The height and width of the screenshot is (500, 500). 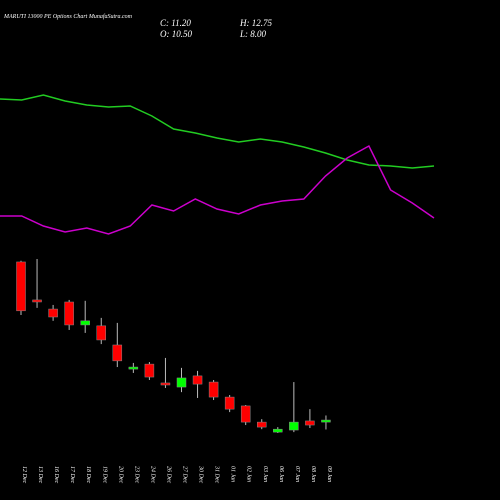 What do you see at coordinates (152, 474) in the screenshot?
I see `x-tick-label: 24 Dec` at bounding box center [152, 474].